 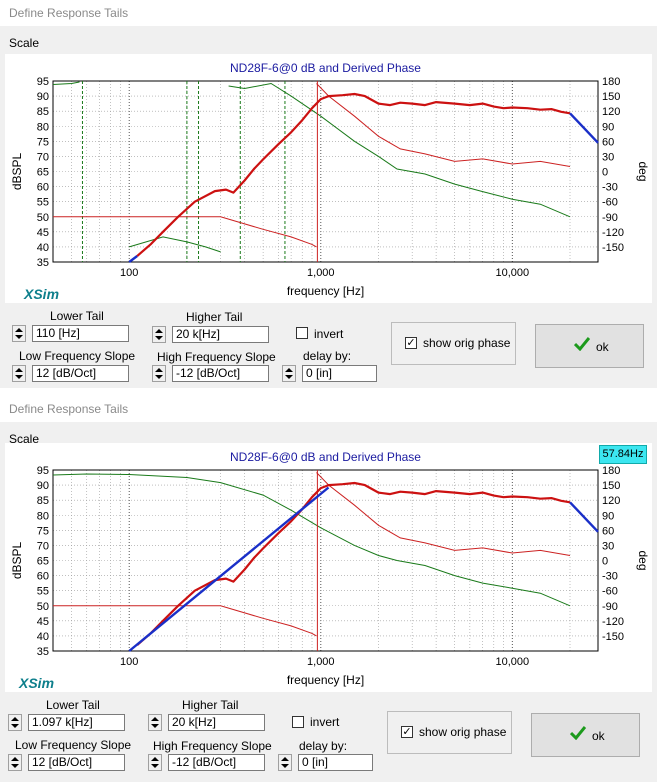 I want to click on cursor-frequency-readout: 57.84Hz, so click(x=623, y=454).